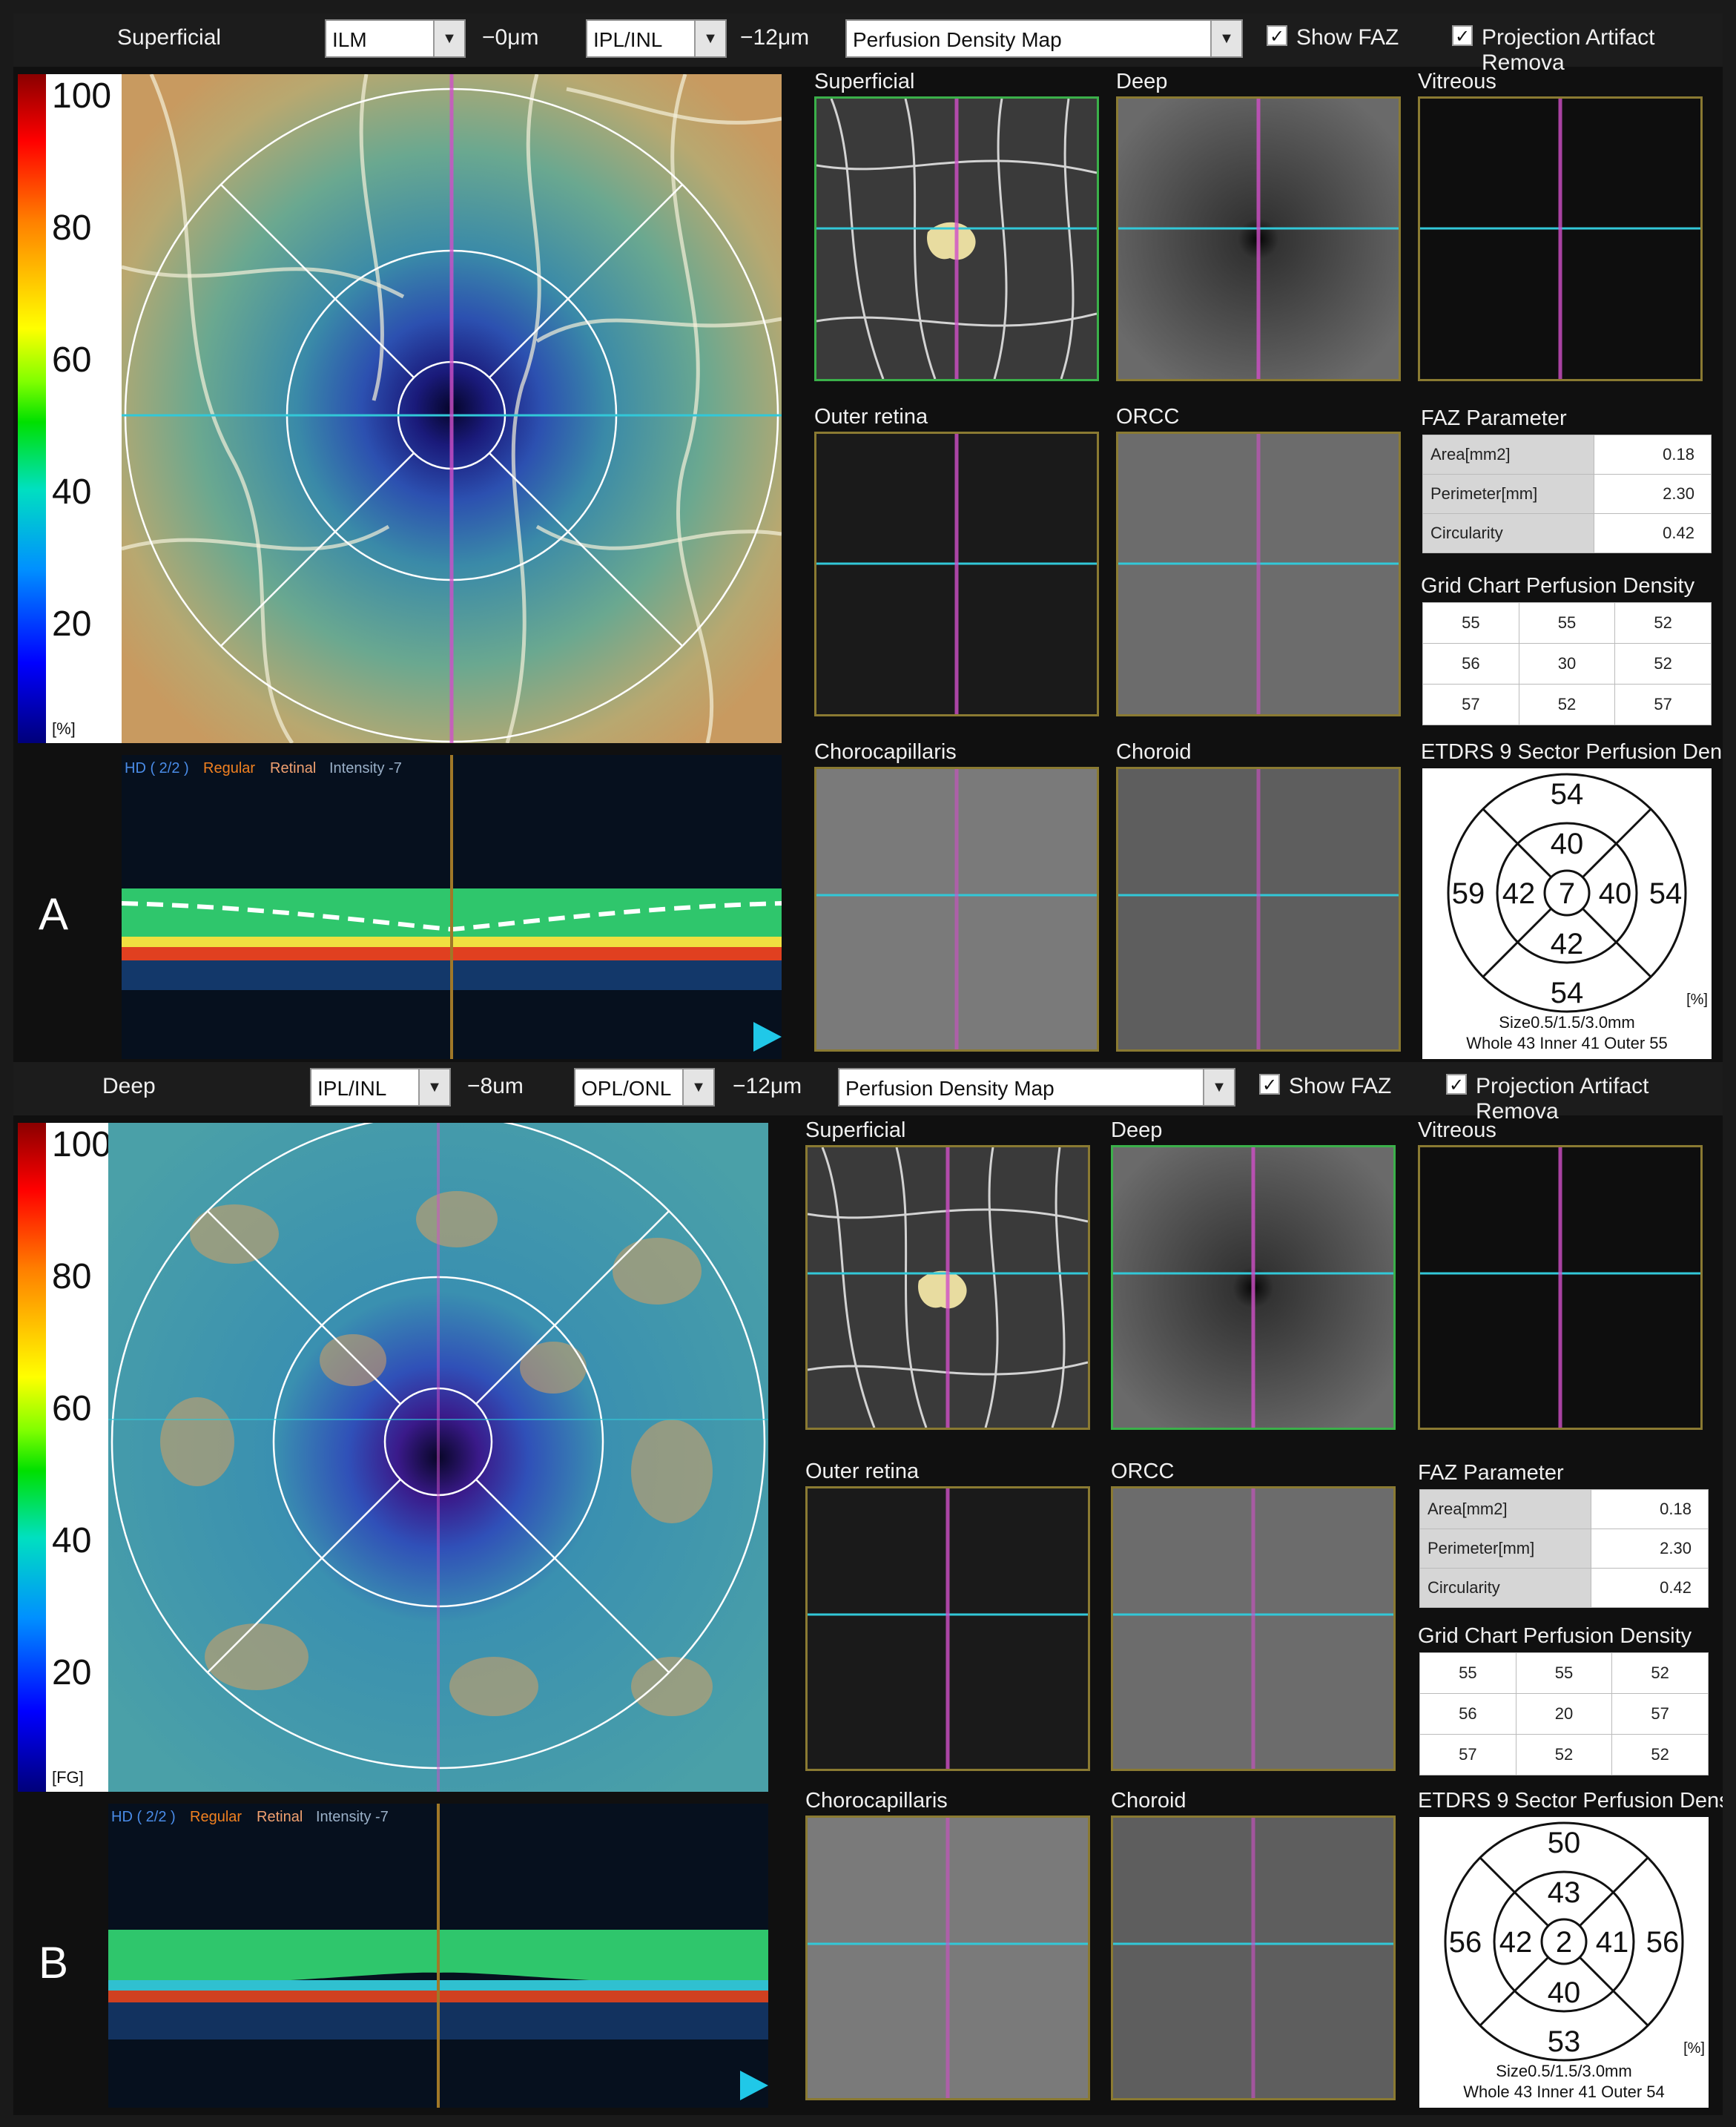 This screenshot has width=1736, height=2127. I want to click on panel-letter: B, so click(54, 1963).